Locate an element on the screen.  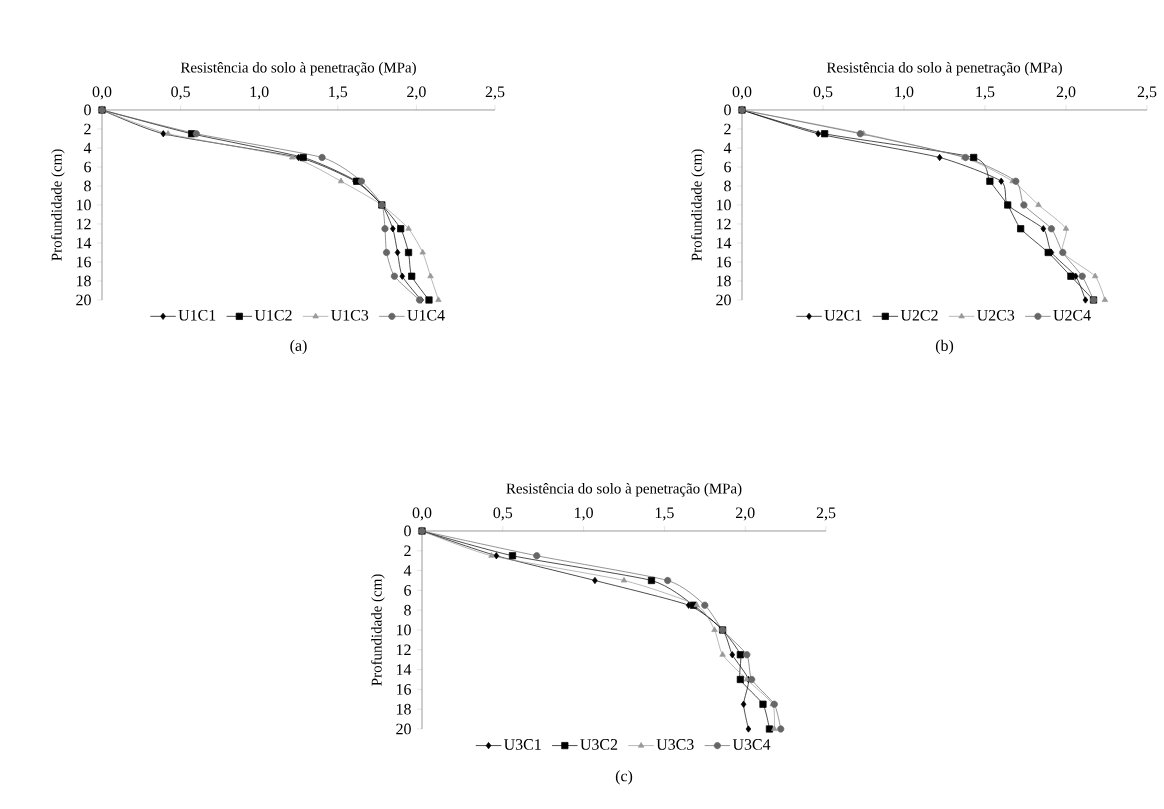
legend-label: U3C3 is located at coordinates (675, 744).